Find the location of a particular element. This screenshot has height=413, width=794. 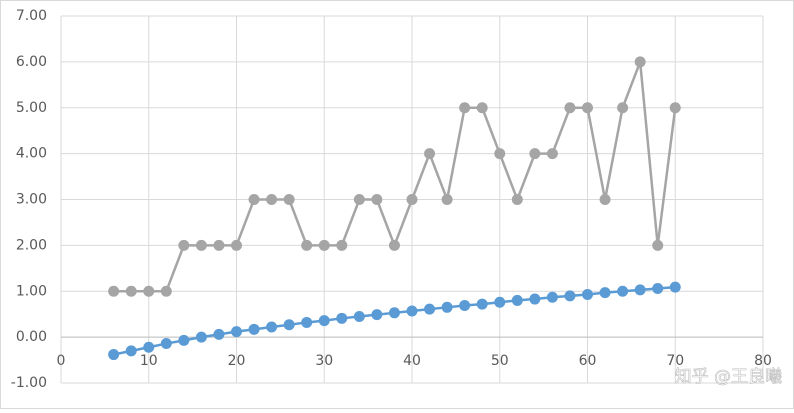

x-tick-label: 70 is located at coordinates (675, 361).